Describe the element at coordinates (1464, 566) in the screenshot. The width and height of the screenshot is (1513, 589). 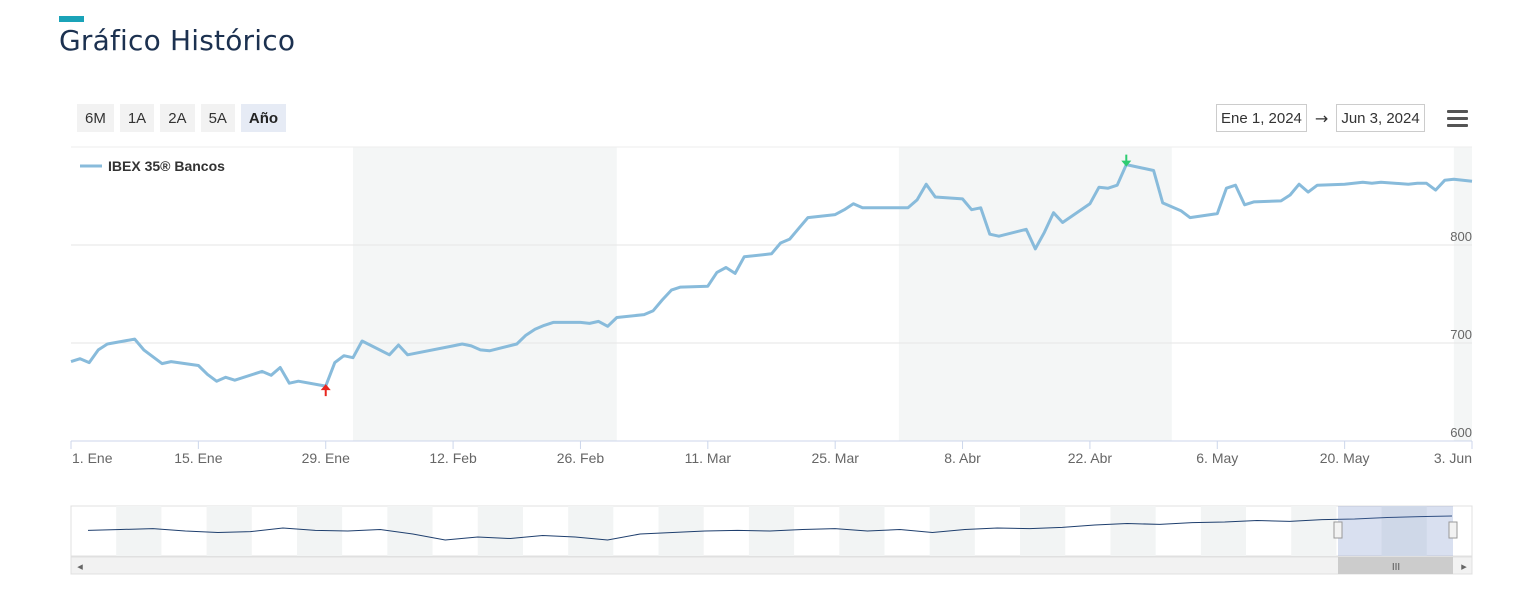
I see `scroll-right-icon: ▸` at that location.